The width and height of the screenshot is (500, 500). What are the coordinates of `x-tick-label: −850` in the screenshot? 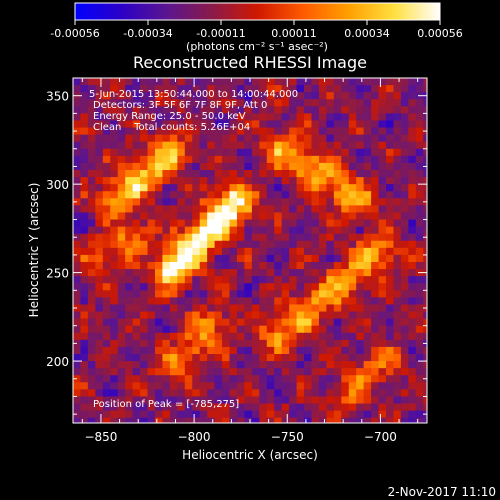 It's located at (100, 437).